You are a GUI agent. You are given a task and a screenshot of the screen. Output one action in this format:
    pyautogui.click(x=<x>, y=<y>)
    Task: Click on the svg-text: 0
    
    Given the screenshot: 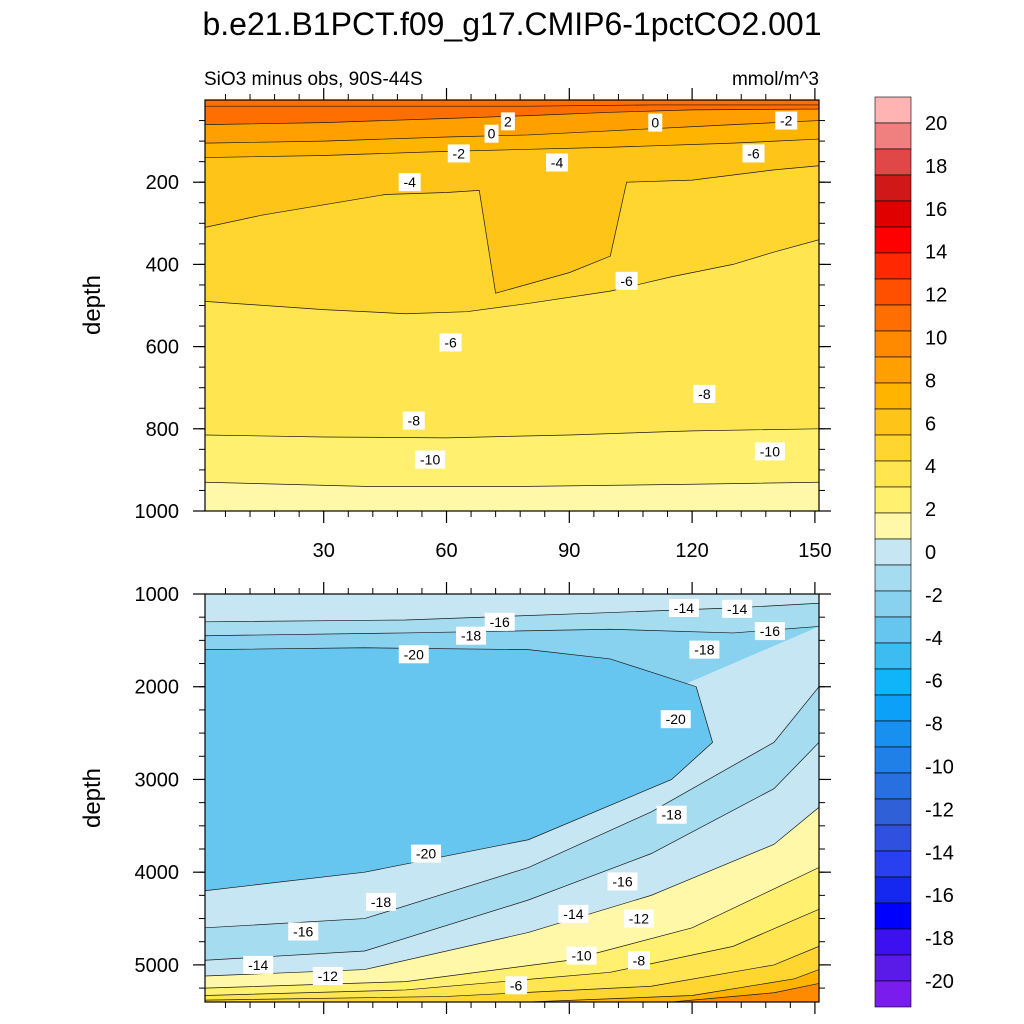 What is the action you would take?
    pyautogui.click(x=492, y=134)
    